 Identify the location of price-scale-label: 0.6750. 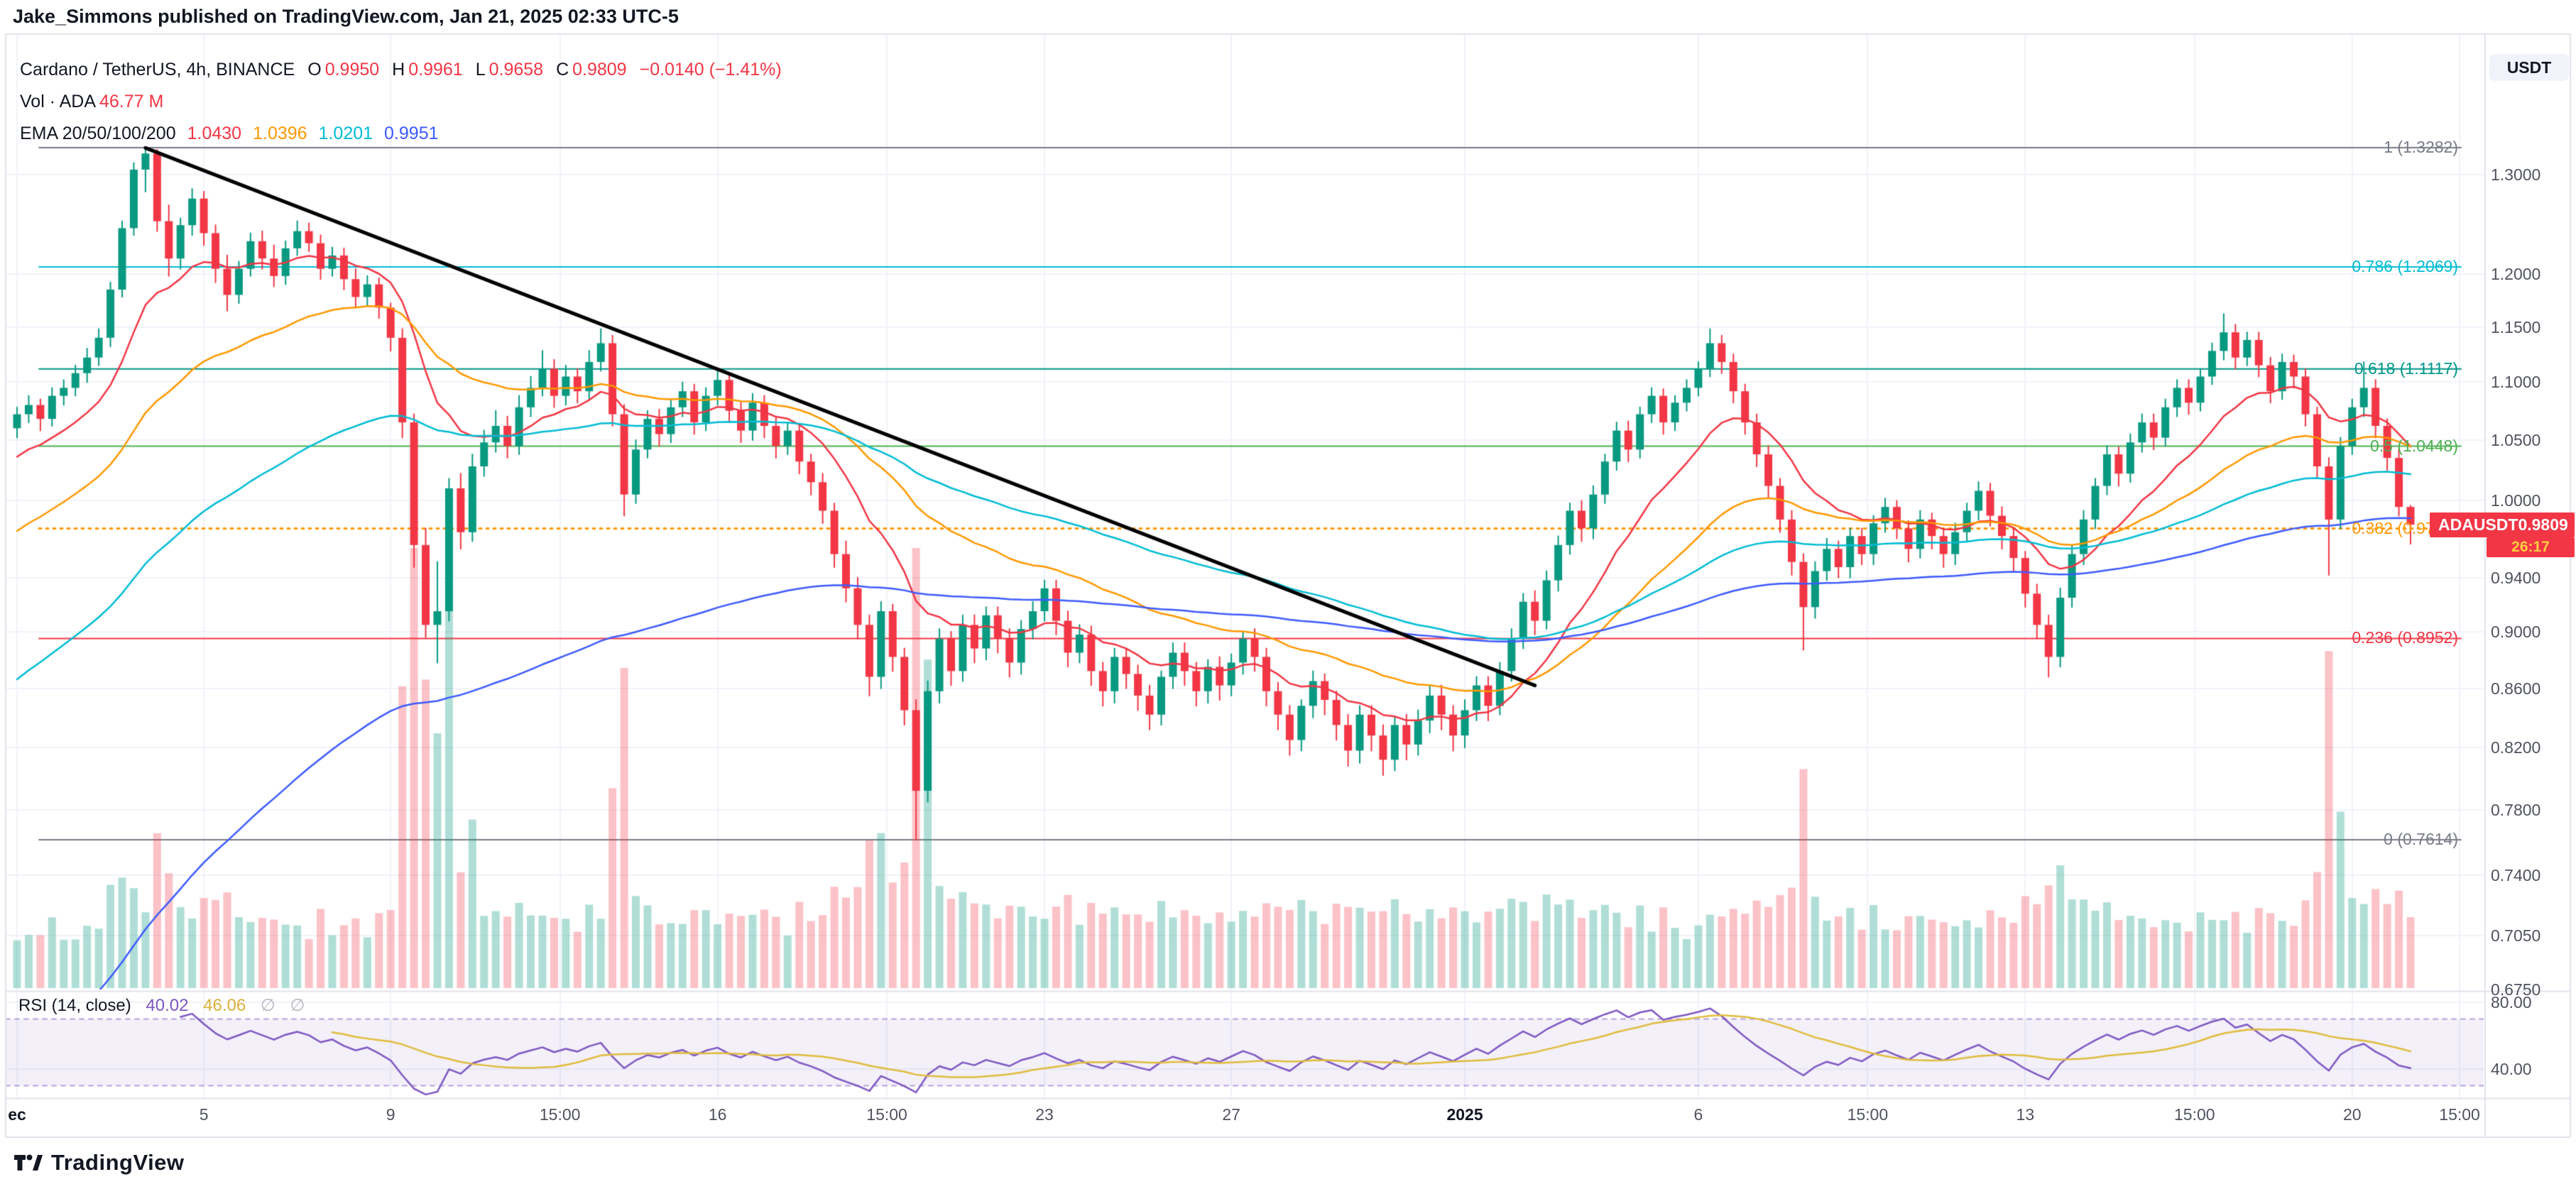
(2516, 989).